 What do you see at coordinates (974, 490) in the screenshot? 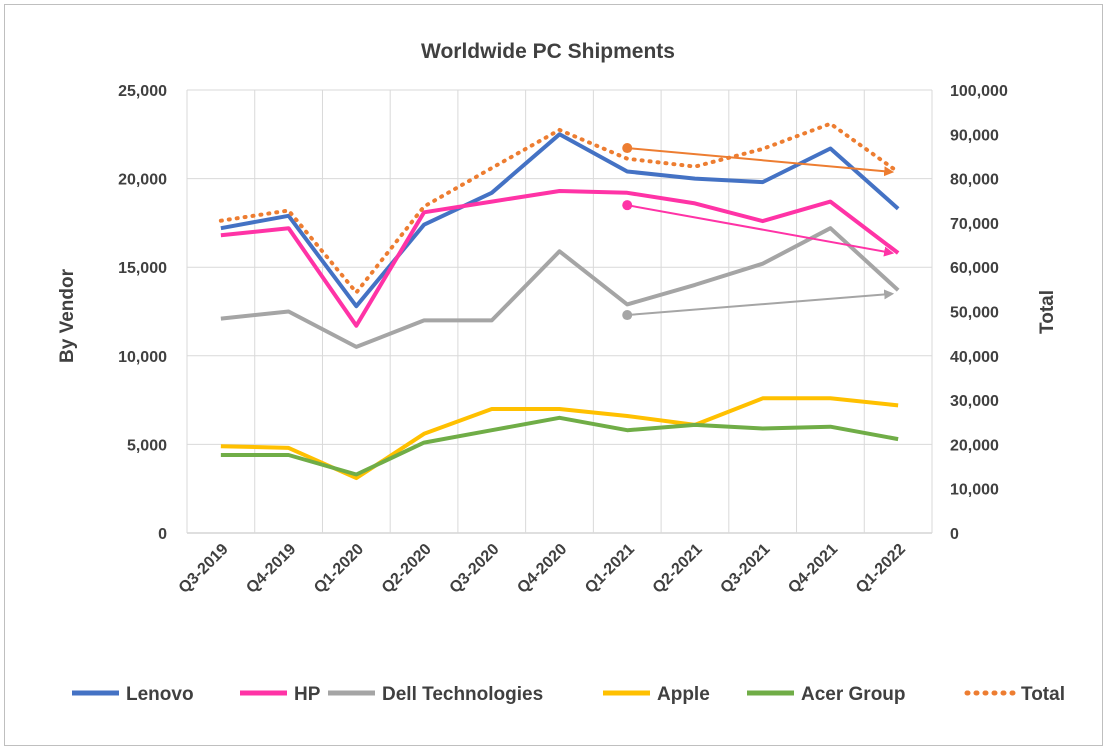
I see `y2-tick-label: 10,000` at bounding box center [974, 490].